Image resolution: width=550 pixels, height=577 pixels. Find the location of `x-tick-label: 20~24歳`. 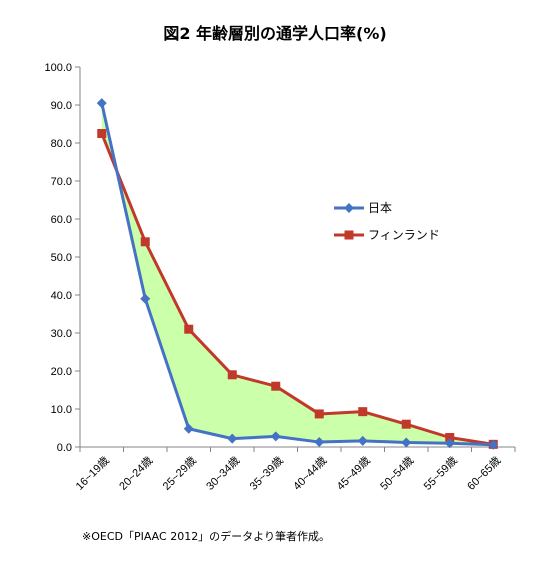

x-tick-label: 20~24歳 is located at coordinates (136, 473).